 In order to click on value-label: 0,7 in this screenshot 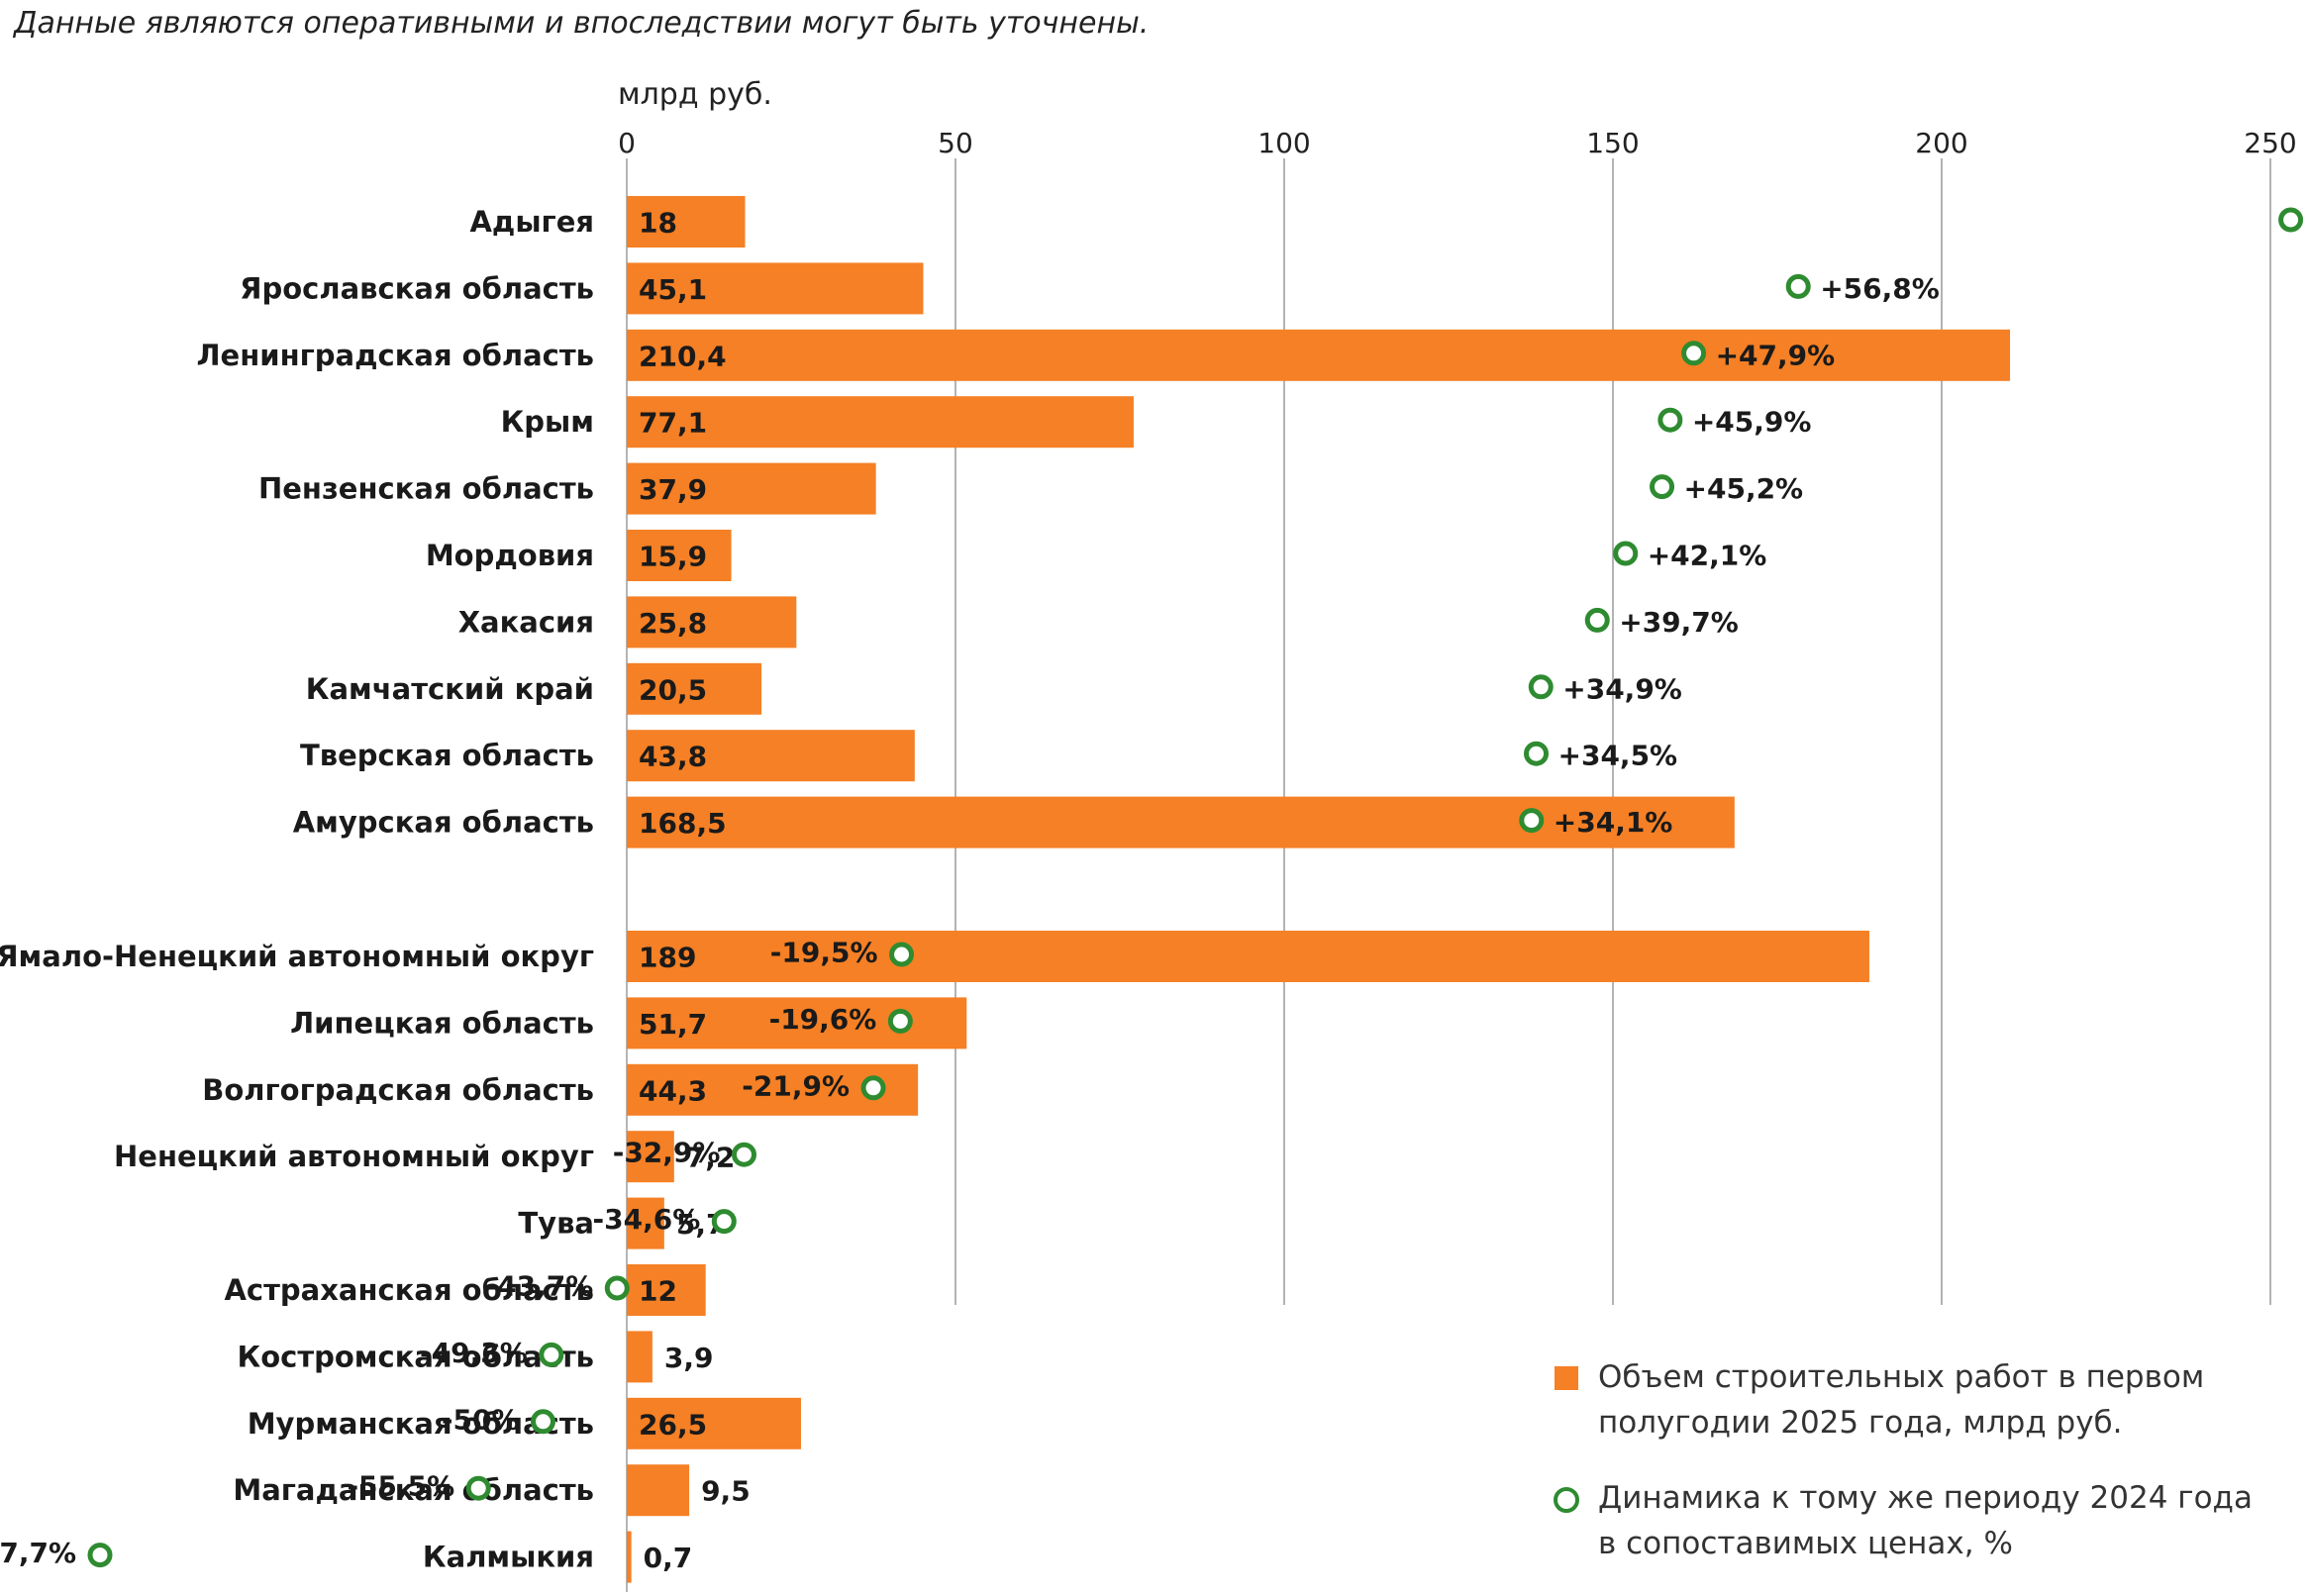, I will do `click(668, 1558)`.